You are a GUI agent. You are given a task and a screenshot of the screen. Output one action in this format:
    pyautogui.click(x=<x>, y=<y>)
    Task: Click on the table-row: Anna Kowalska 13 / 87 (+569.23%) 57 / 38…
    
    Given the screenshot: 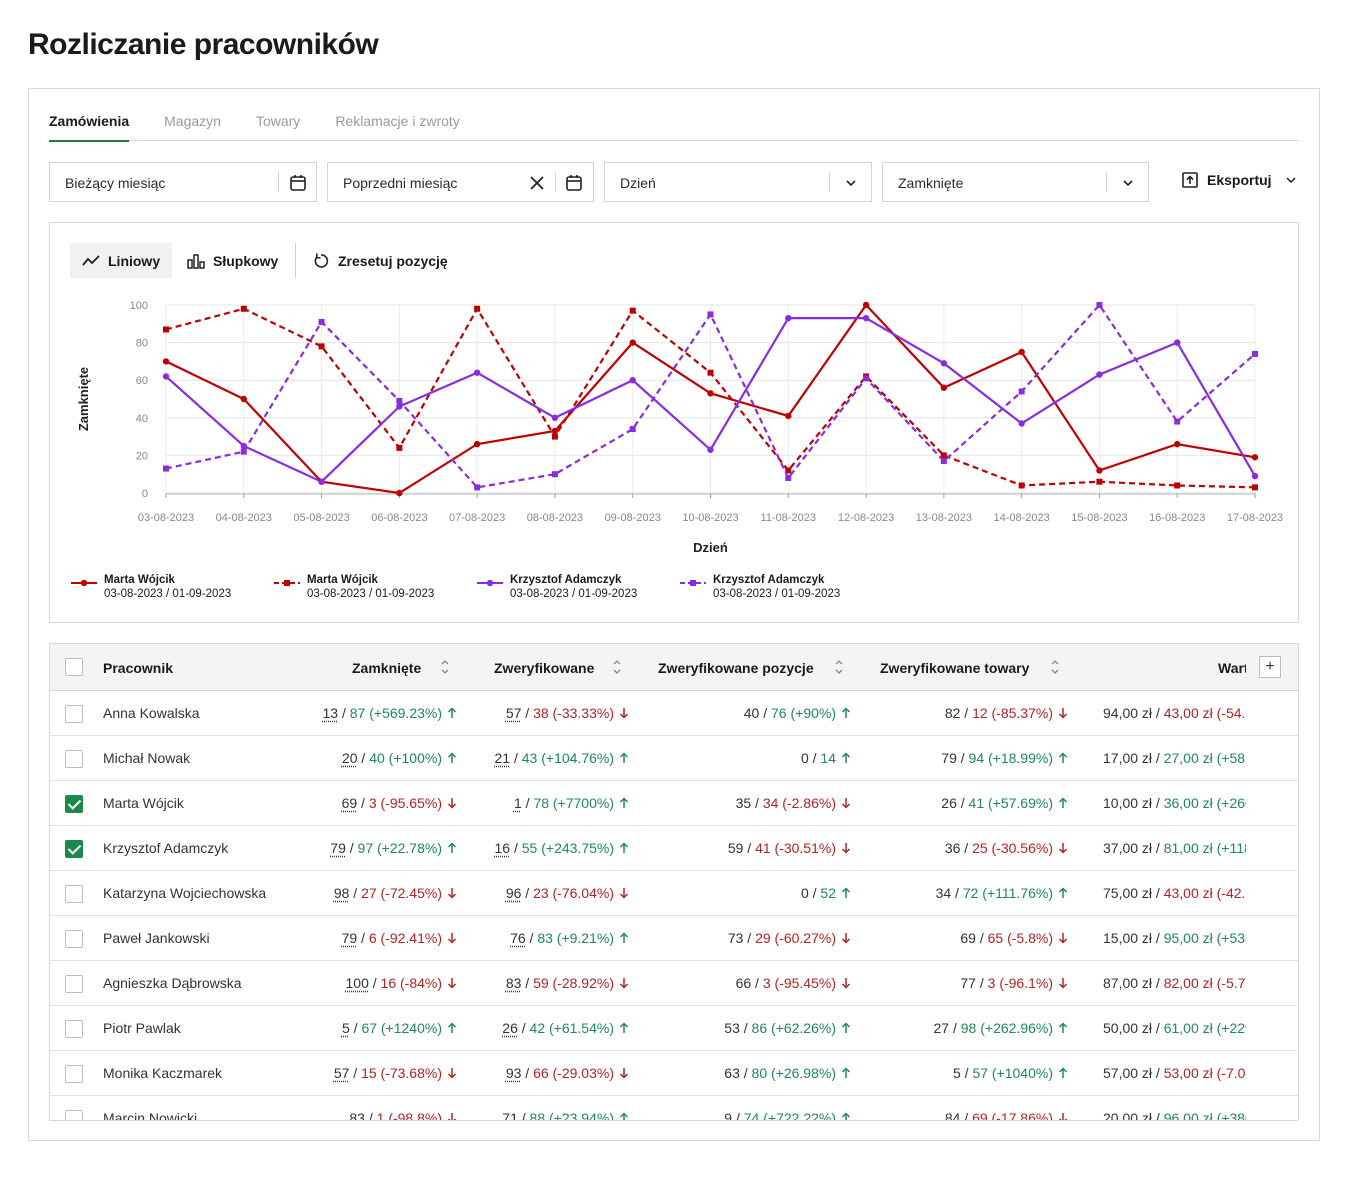 What is the action you would take?
    pyautogui.click(x=674, y=713)
    